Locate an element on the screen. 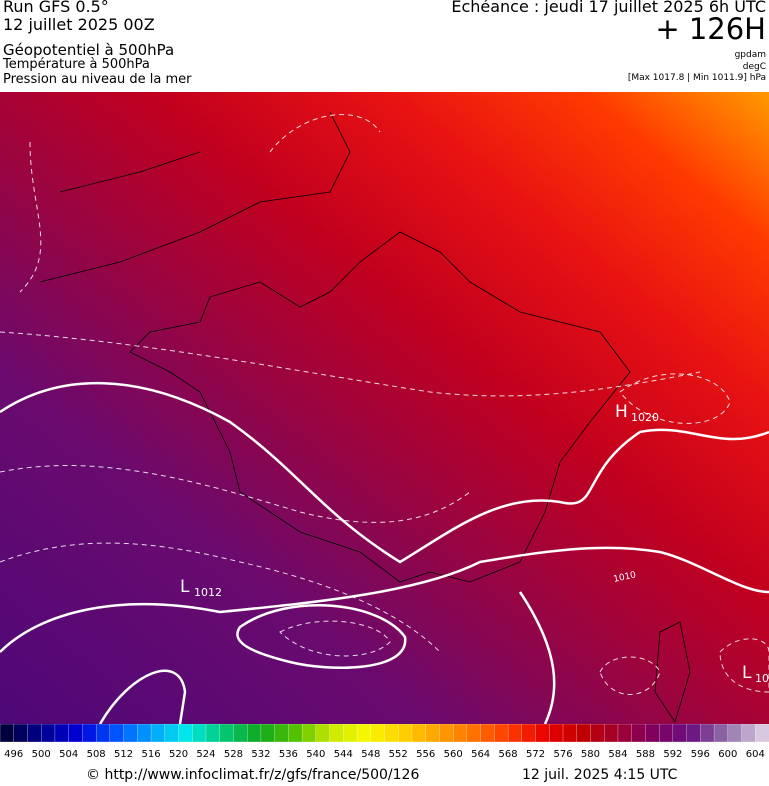  colorbar-label: 548 is located at coordinates (370, 754).